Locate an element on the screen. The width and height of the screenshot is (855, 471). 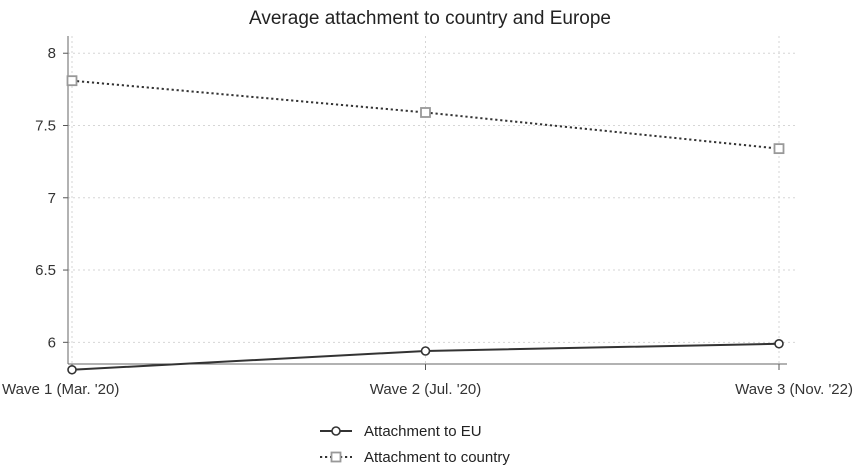
legend-item: Attachment to EU is located at coordinates (401, 431).